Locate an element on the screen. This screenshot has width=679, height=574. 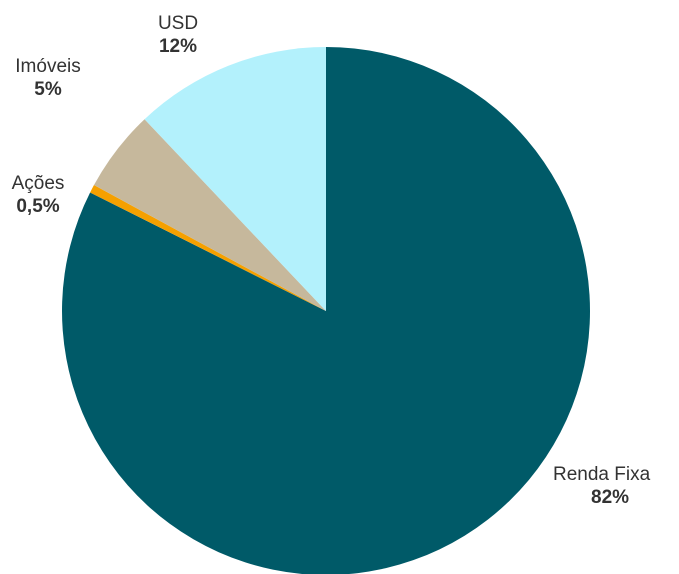
slice-value: 12% is located at coordinates (178, 46).